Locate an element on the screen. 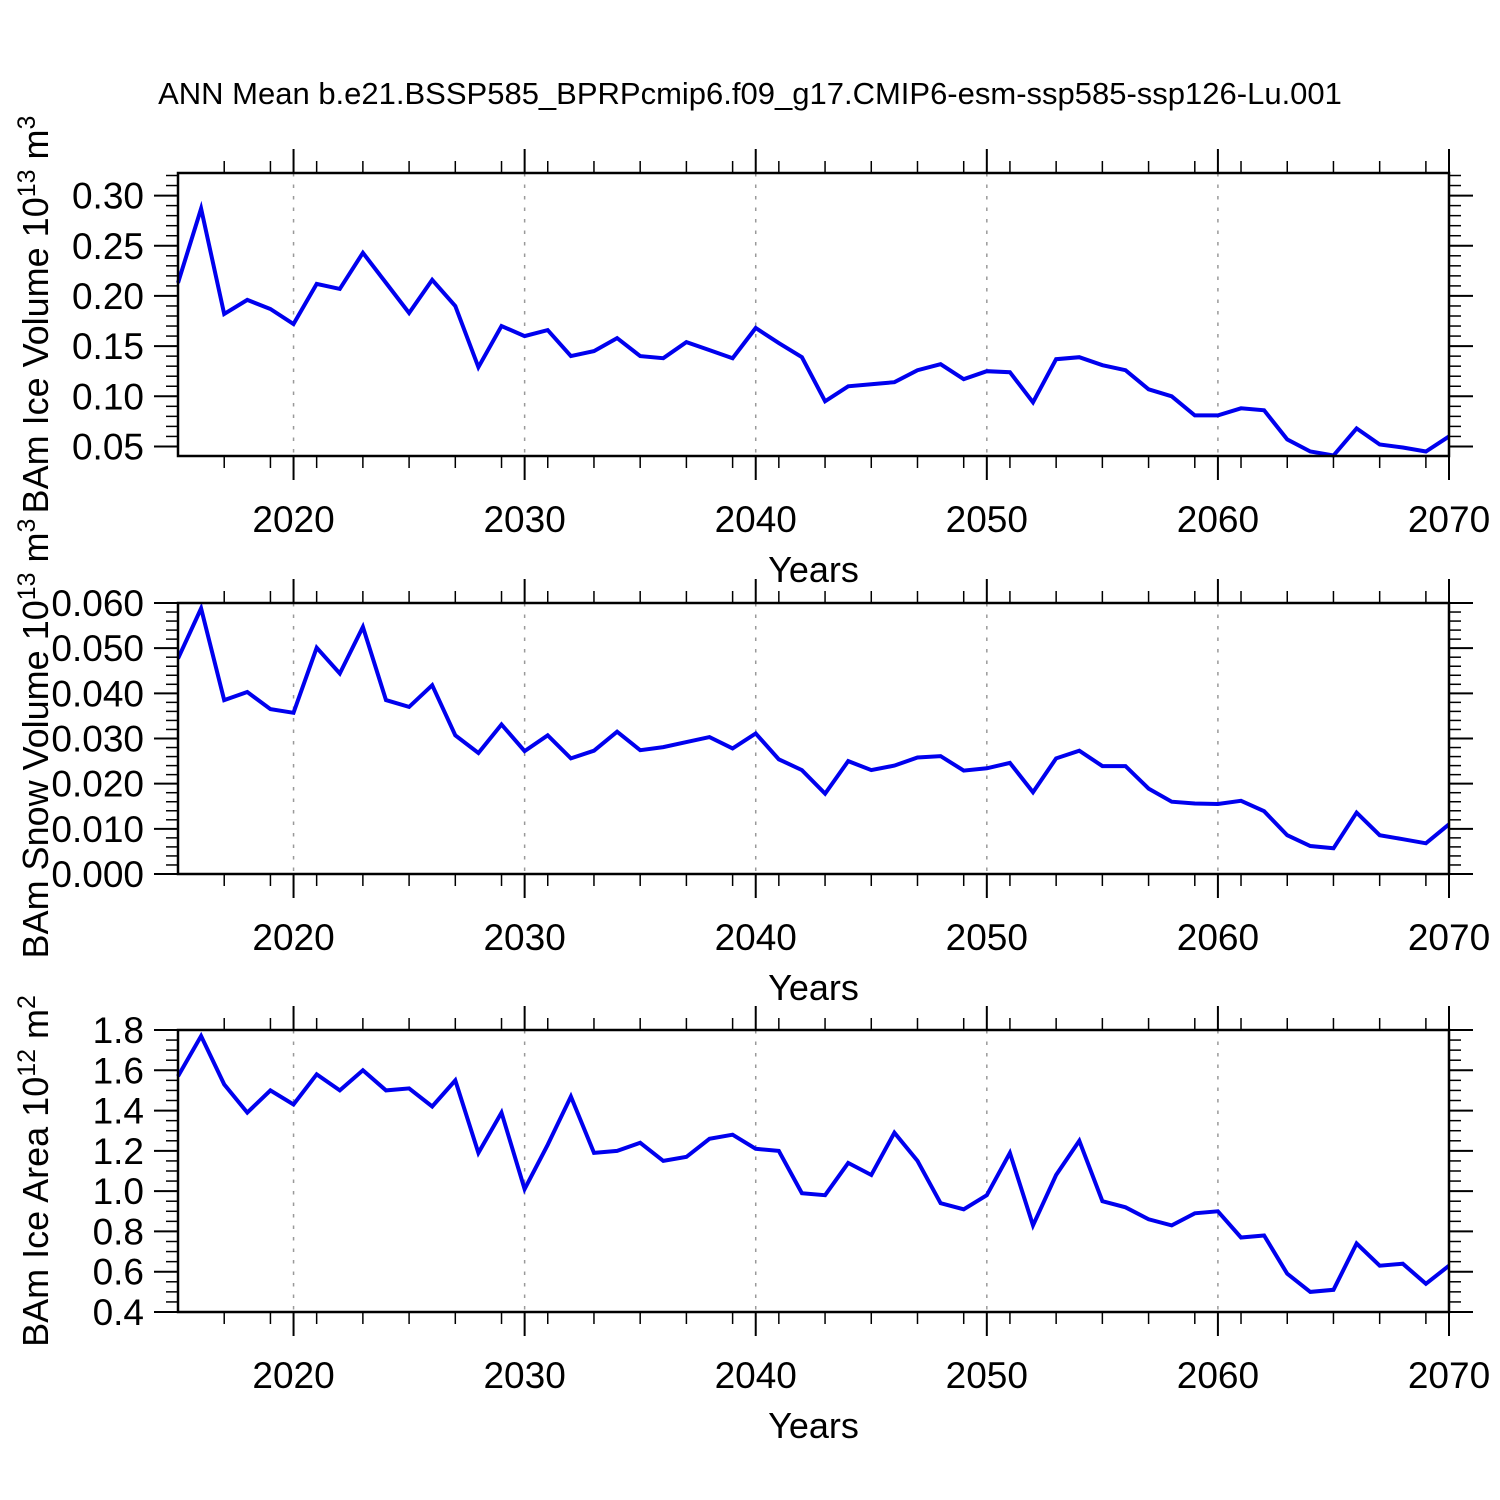 The width and height of the screenshot is (1500, 1500). y-tick-label: 0.10 is located at coordinates (108, 396).